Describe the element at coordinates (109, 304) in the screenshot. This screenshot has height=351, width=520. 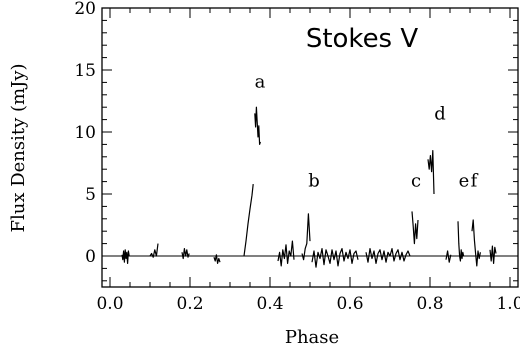
I see `x-tick-label: 0.0` at that location.